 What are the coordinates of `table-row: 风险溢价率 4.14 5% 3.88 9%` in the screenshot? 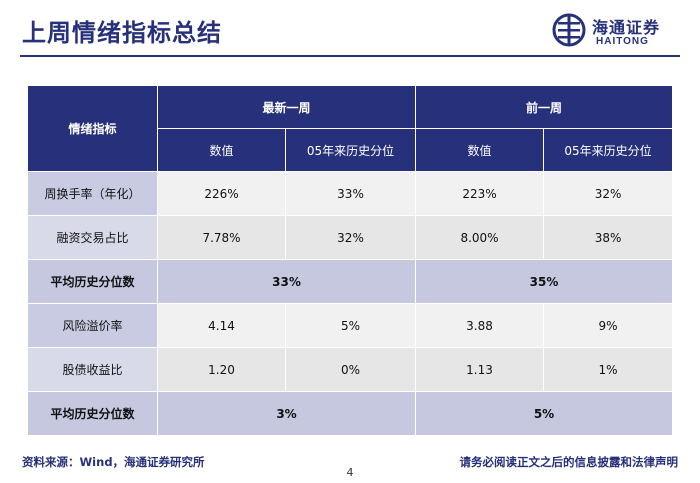 It's located at (350, 325).